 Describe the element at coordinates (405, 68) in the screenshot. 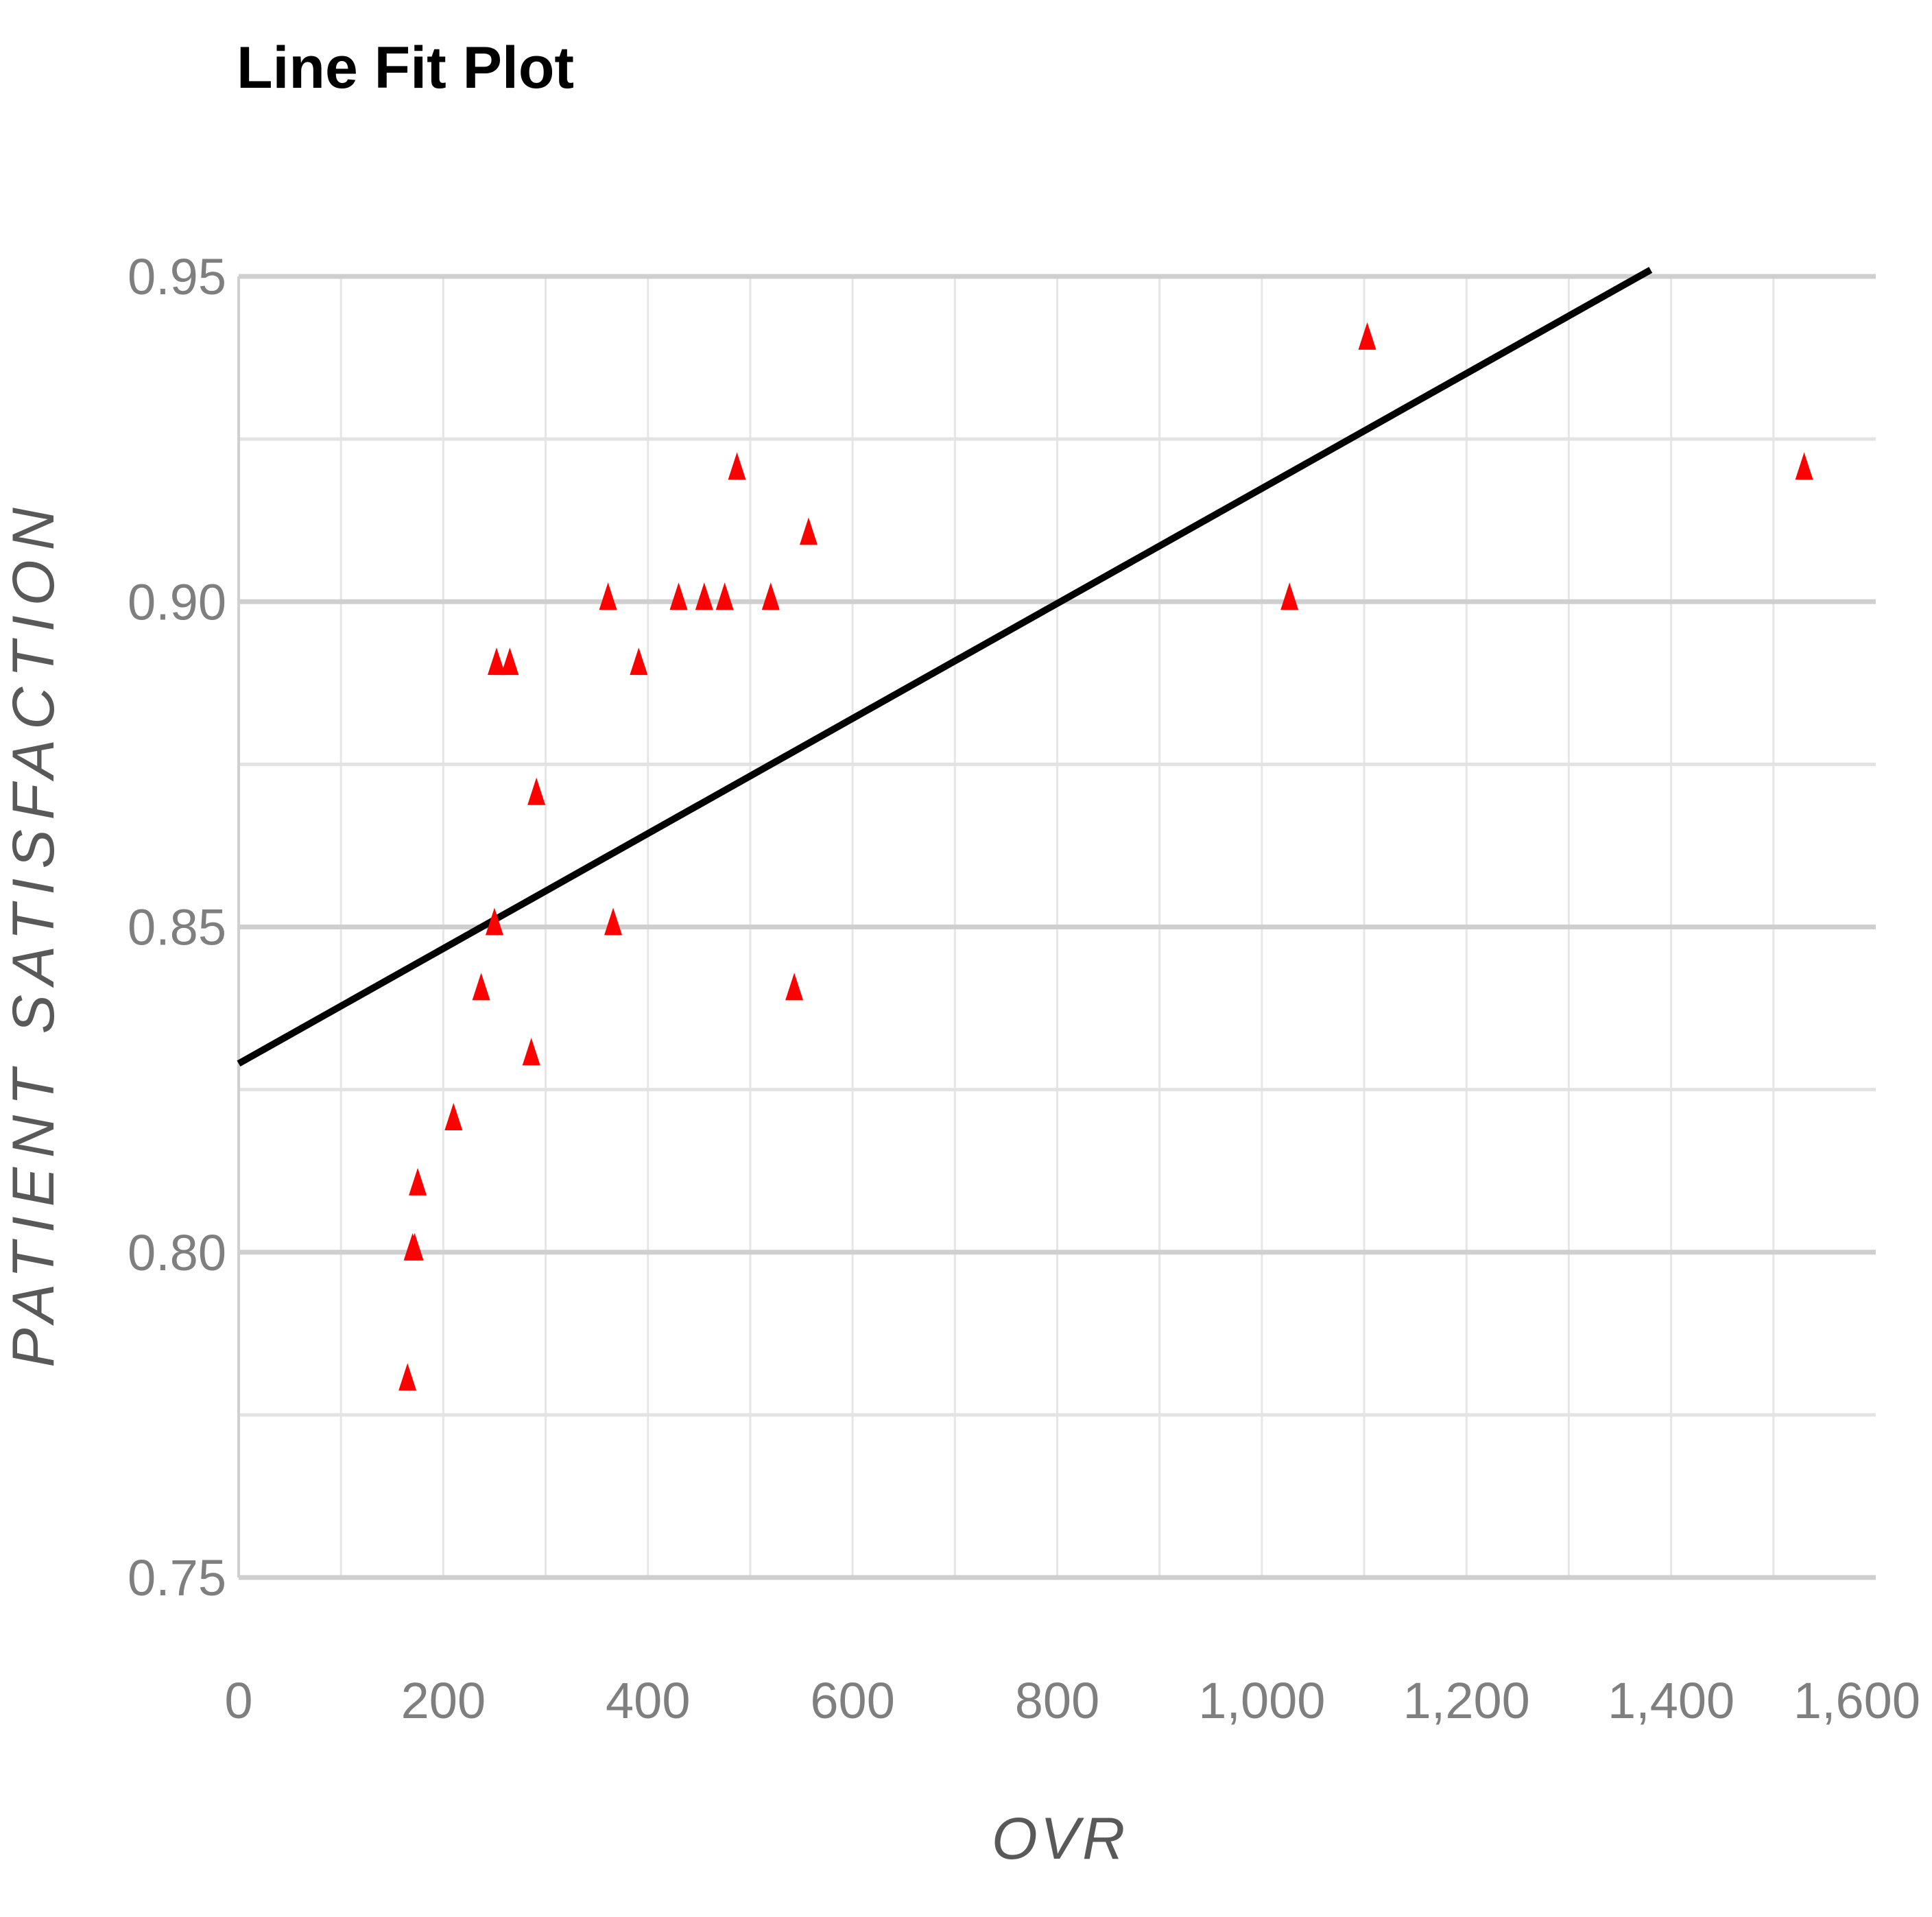

I see `chart-title: Line Fit Plot` at that location.